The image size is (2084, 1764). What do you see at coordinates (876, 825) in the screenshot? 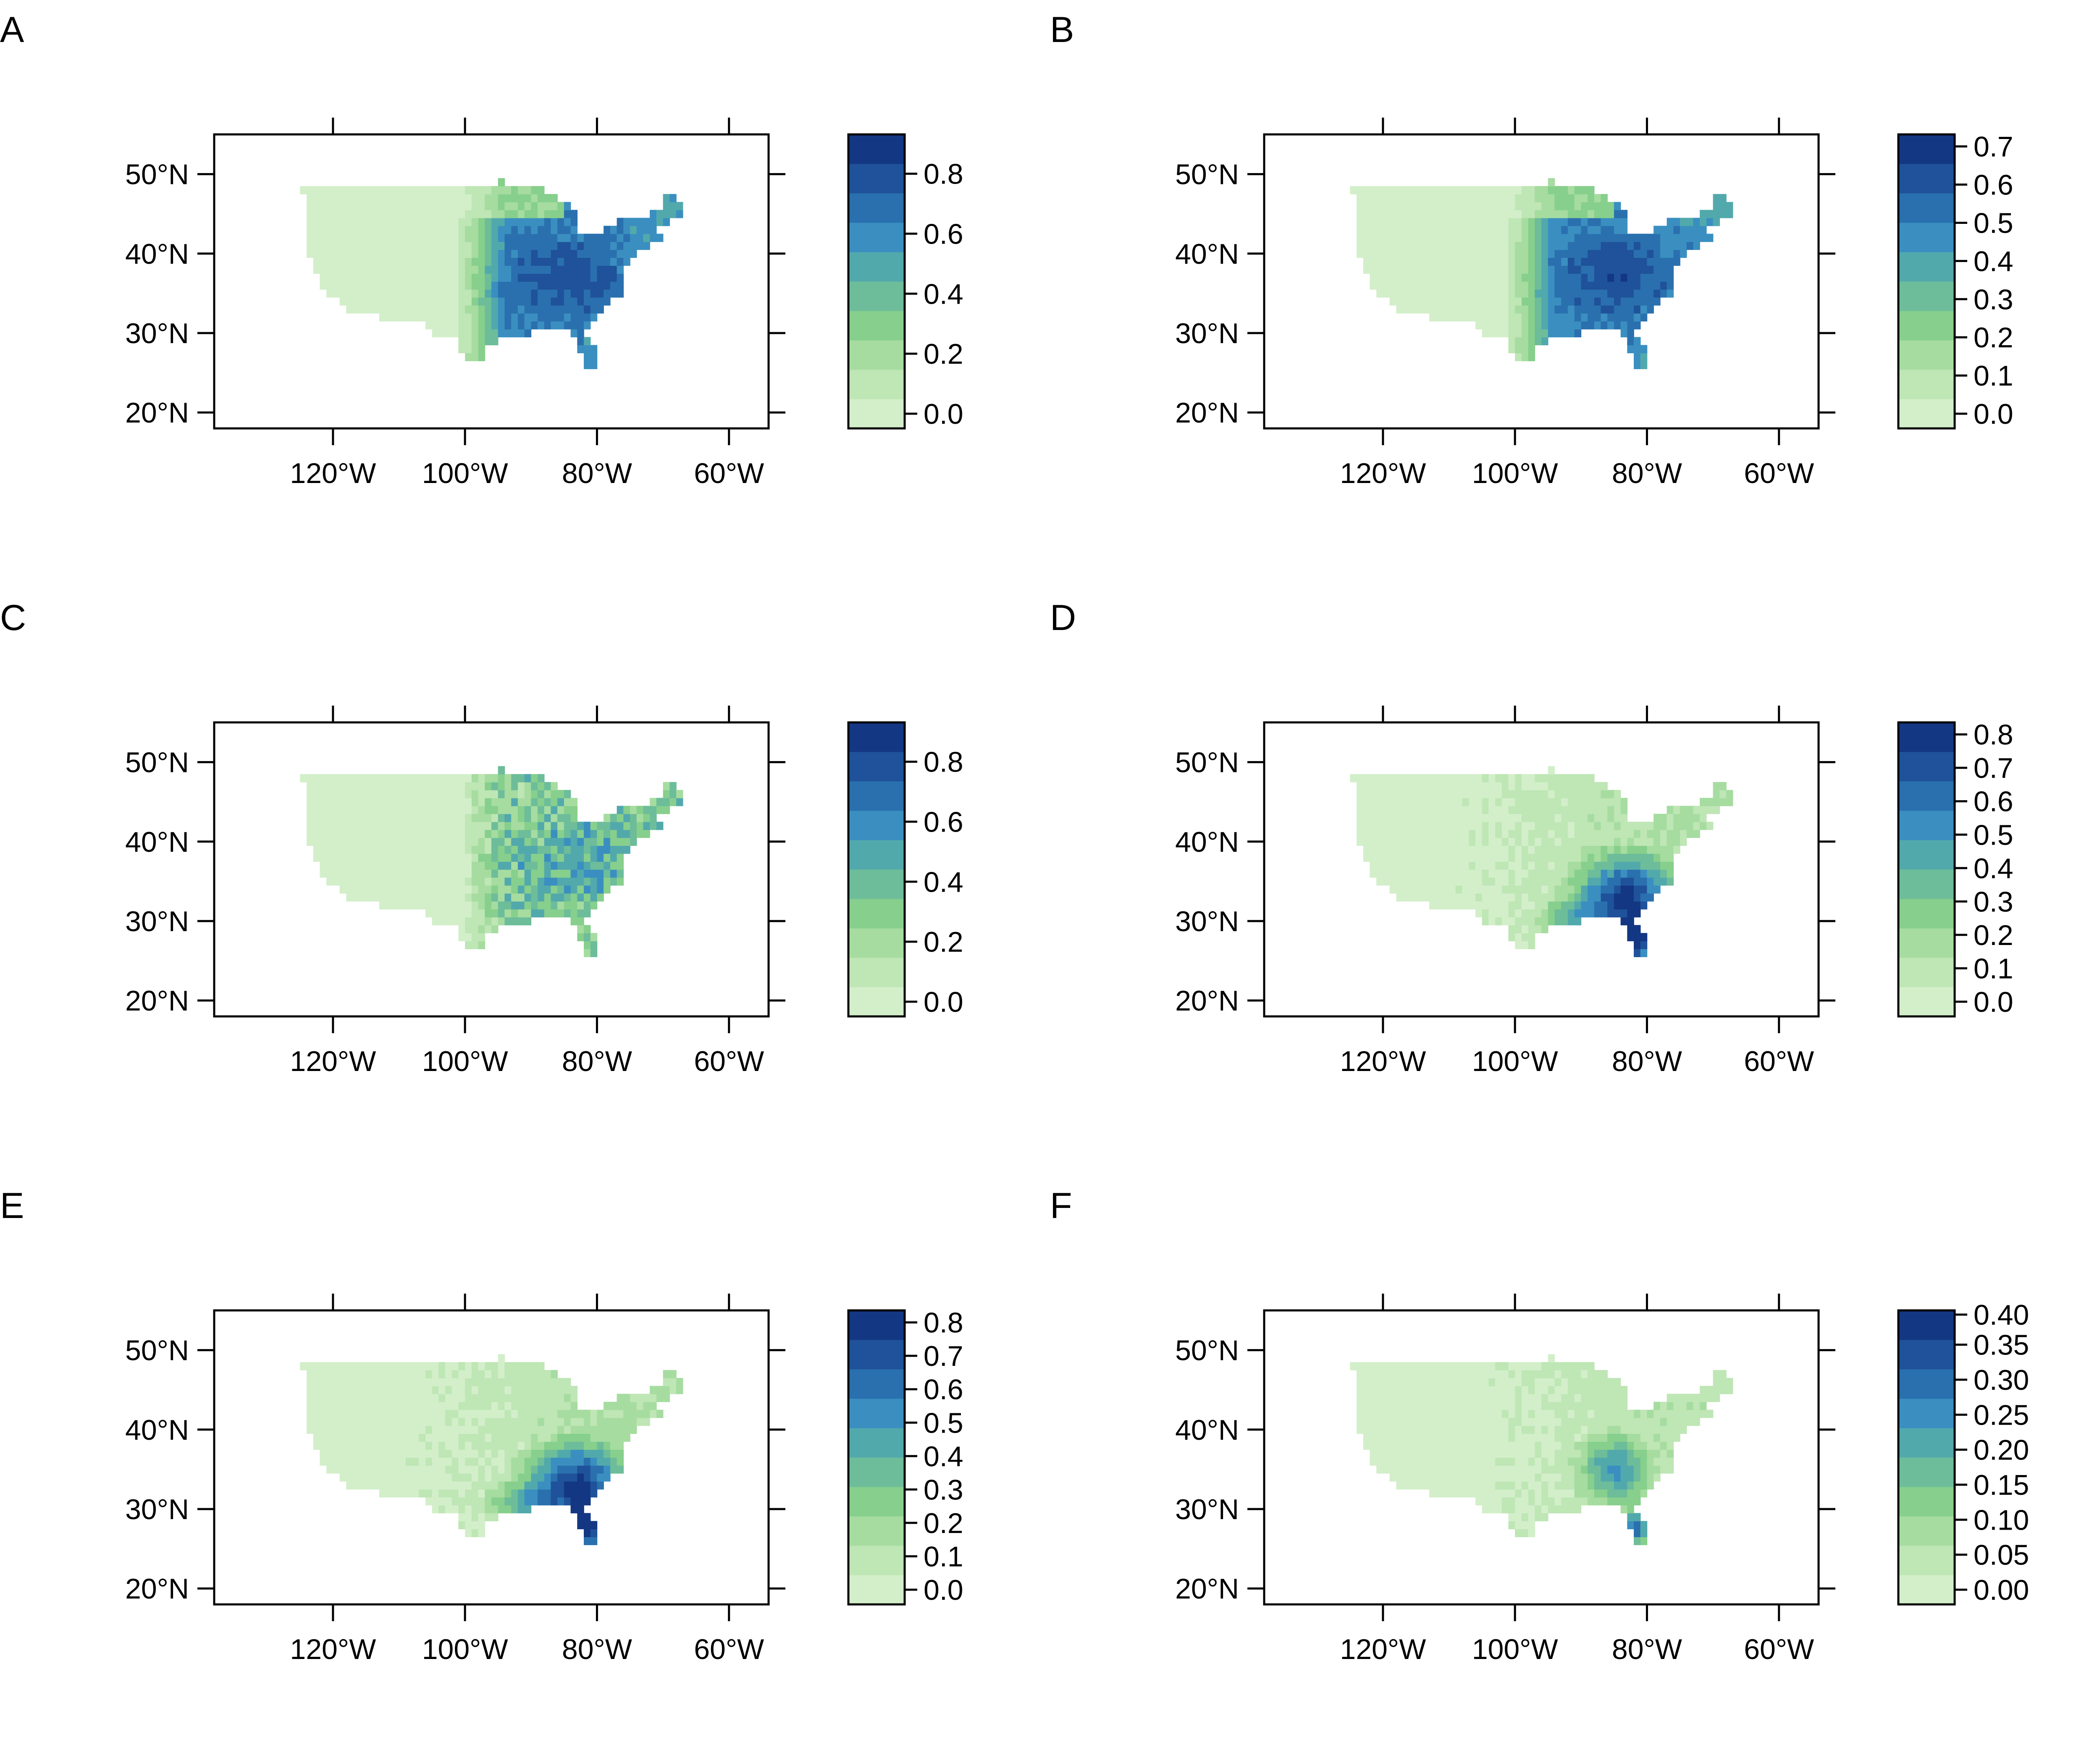
I see `legend-swatch` at bounding box center [876, 825].